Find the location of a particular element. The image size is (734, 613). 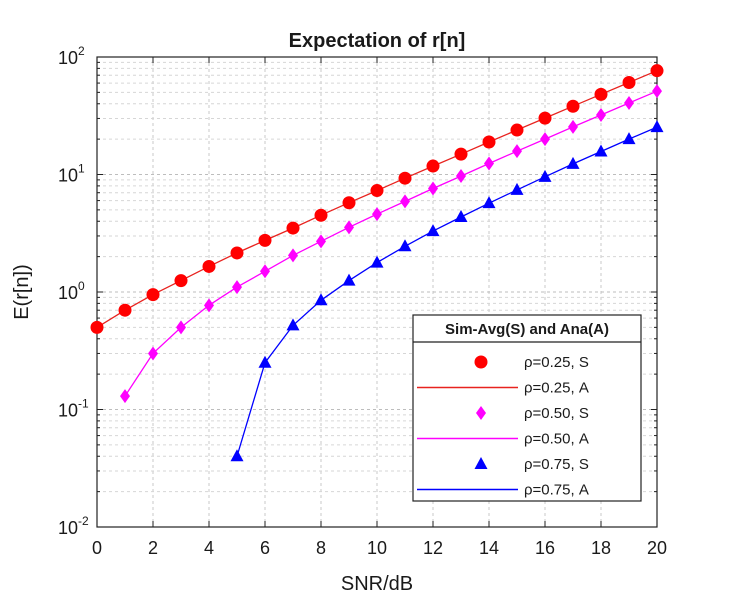

x-tick-label: 18 is located at coordinates (601, 548).